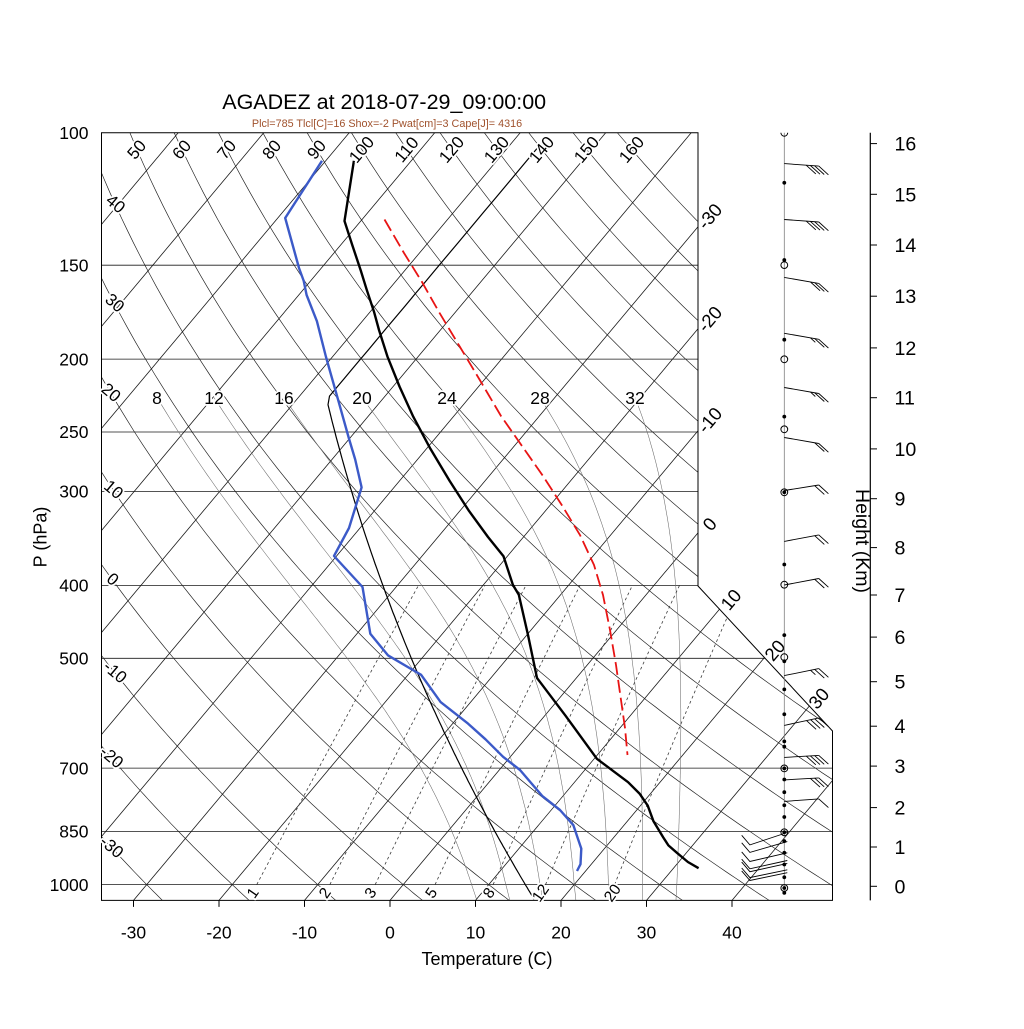  Describe the element at coordinates (73, 133) in the screenshot. I see `svg-text: 100` at that location.